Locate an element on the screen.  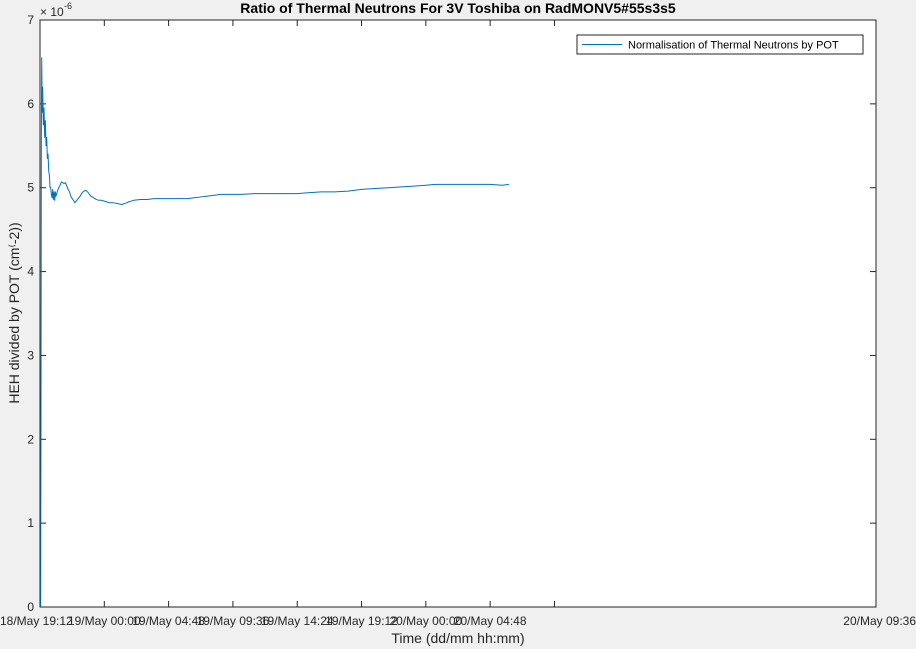
y-tick-label: 2 is located at coordinates (30, 439).